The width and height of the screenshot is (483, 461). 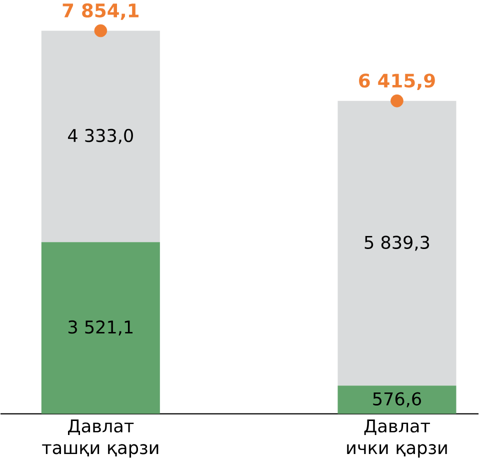 I want to click on x-tick-label: Давлат ташқи қарзи, so click(x=100, y=438).